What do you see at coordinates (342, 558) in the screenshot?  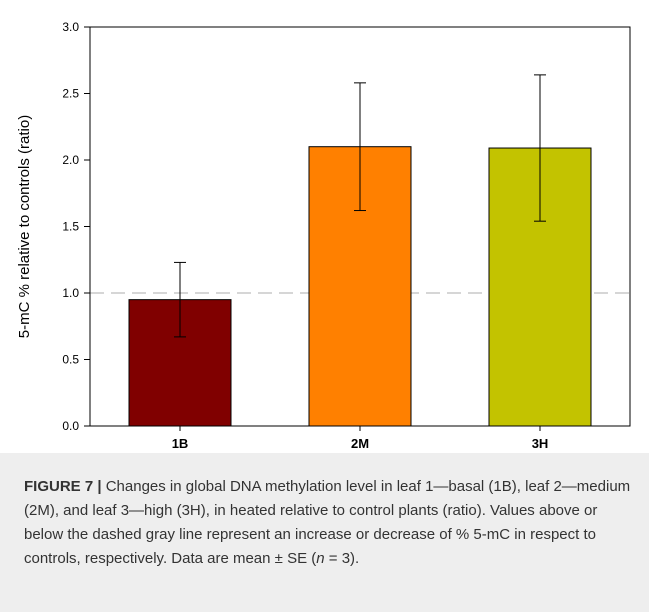 I see `caption-body-end: = 3).` at bounding box center [342, 558].